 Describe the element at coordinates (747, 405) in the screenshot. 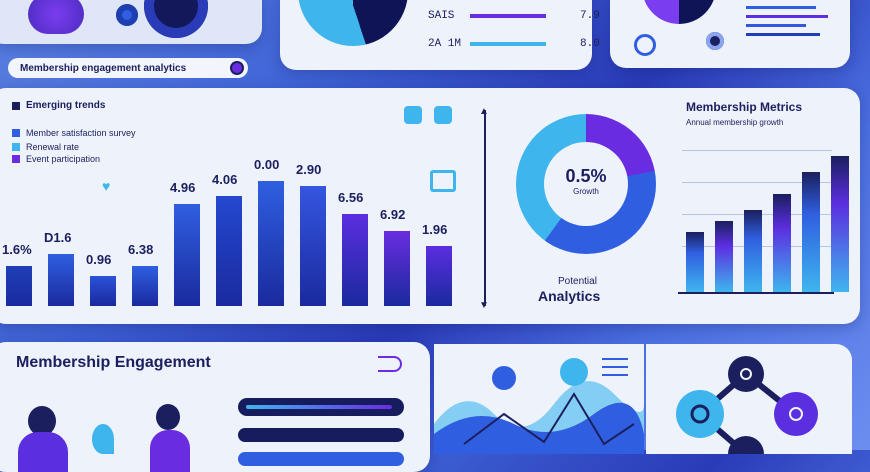

I see `network-diagram` at that location.